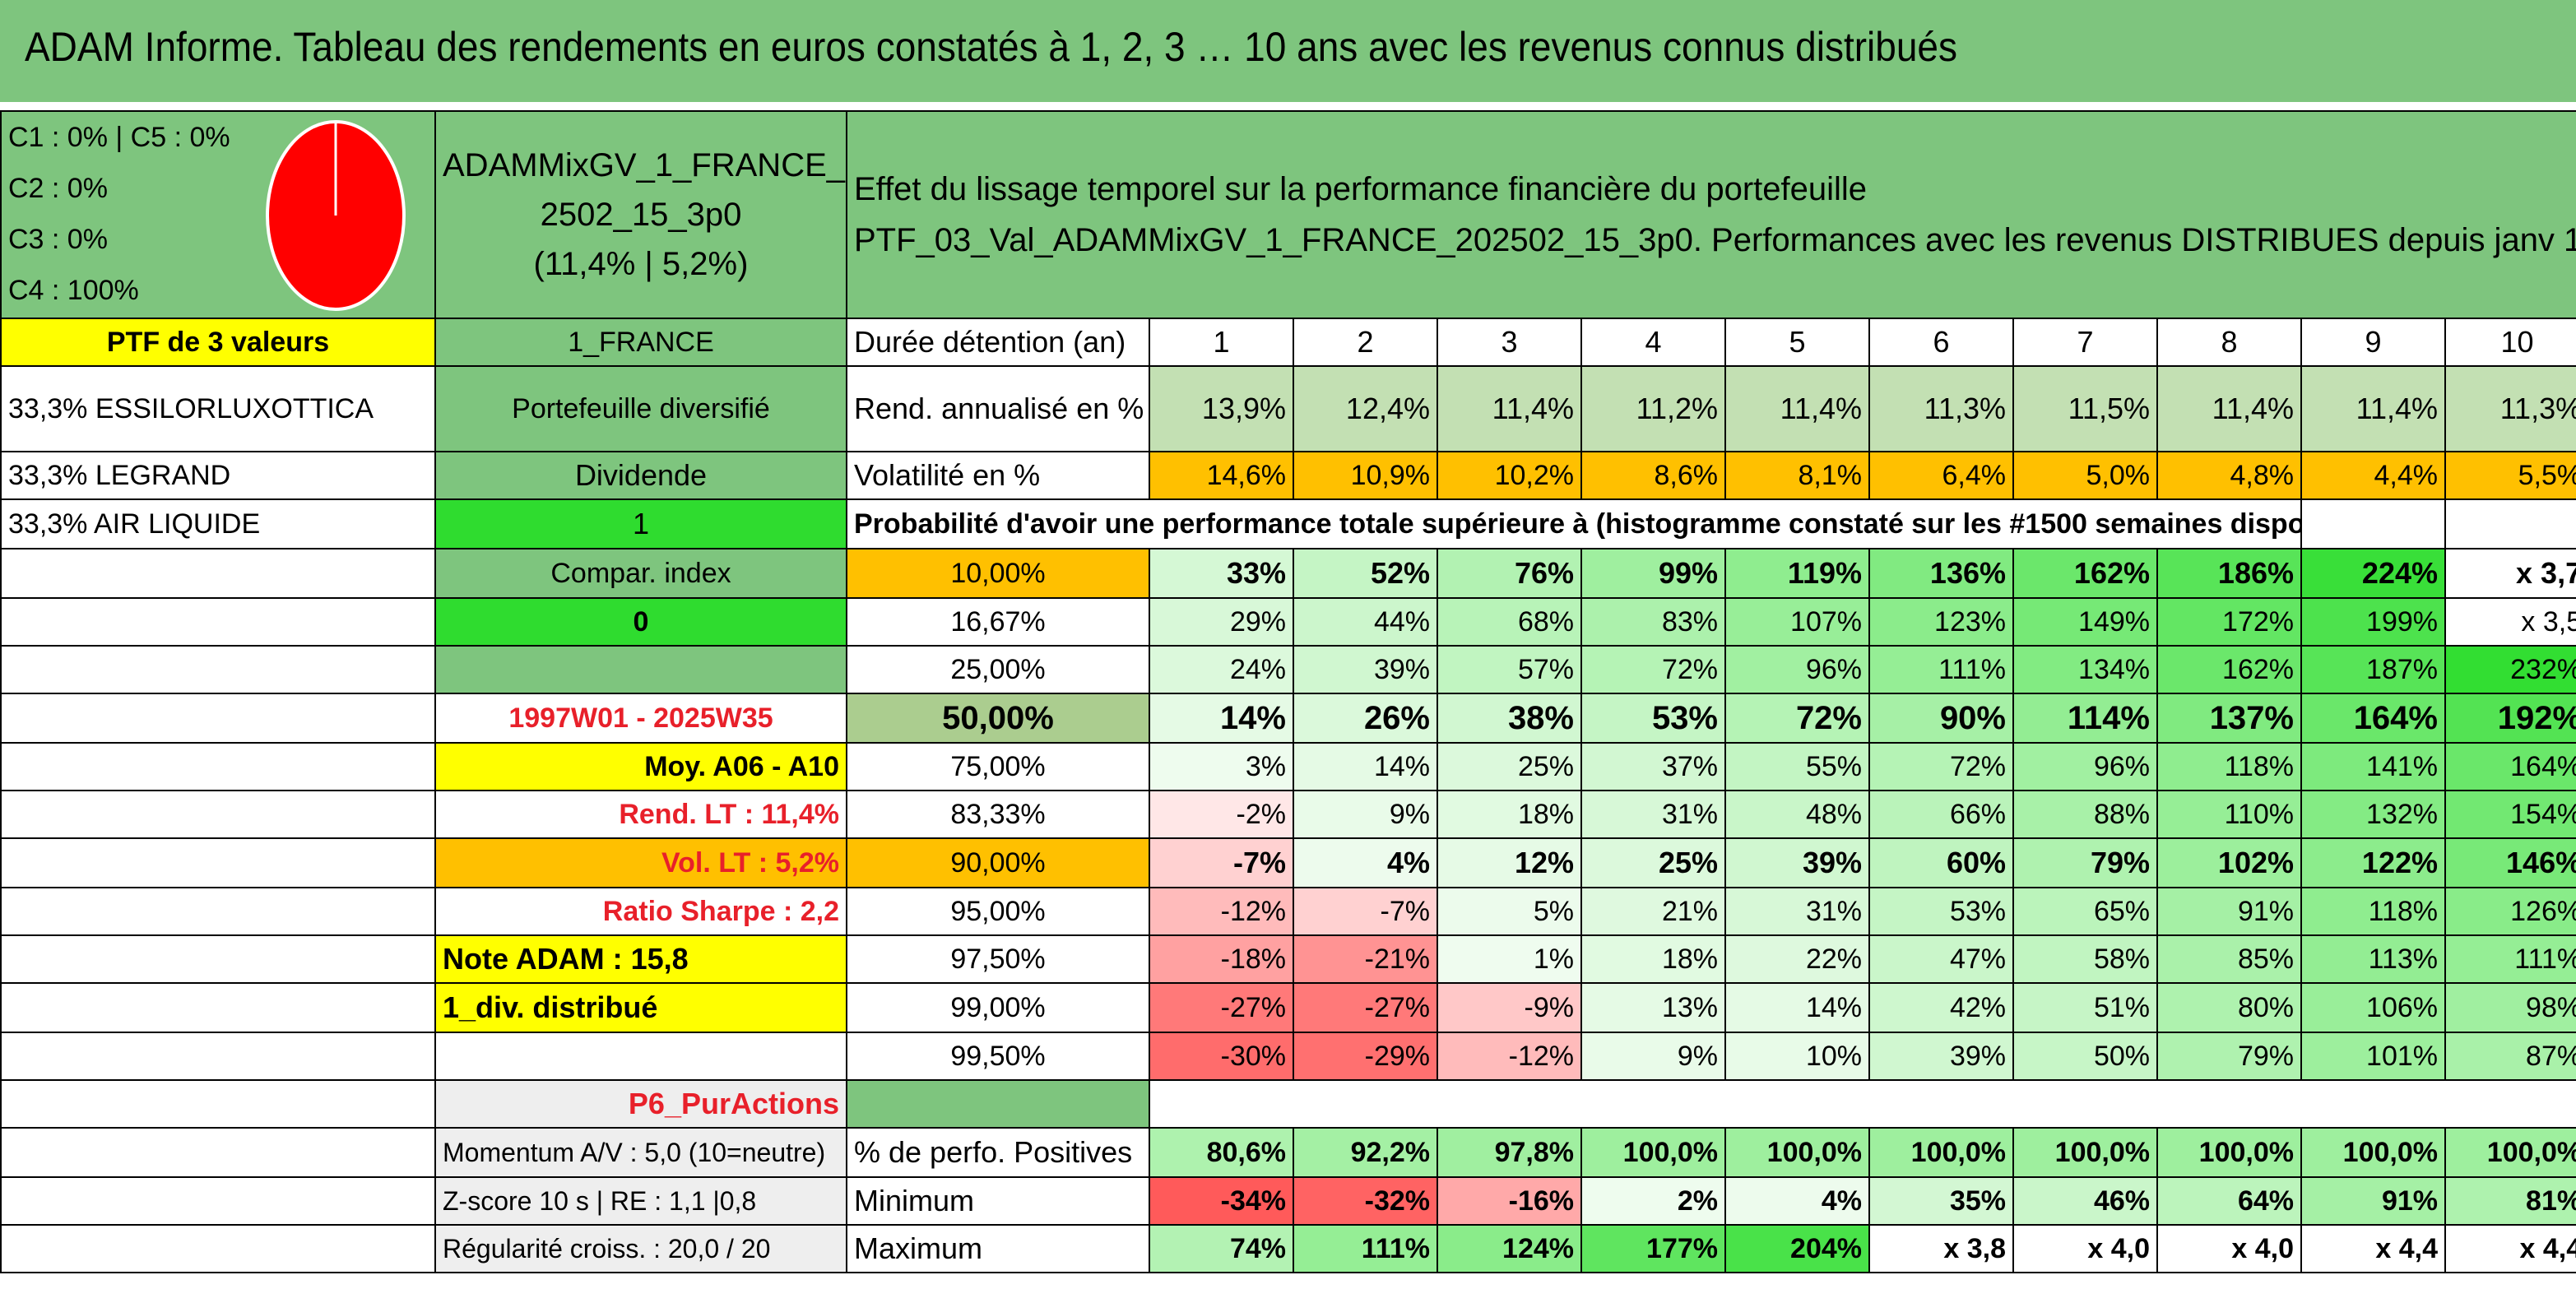 This screenshot has height=1289, width=2576. I want to click on prob-value: 68%, so click(1510, 622).